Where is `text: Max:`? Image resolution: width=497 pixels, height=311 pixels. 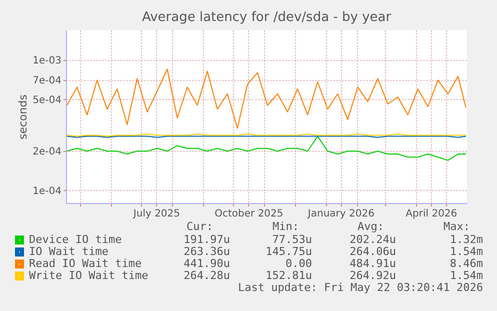 text: Max: is located at coordinates (457, 226).